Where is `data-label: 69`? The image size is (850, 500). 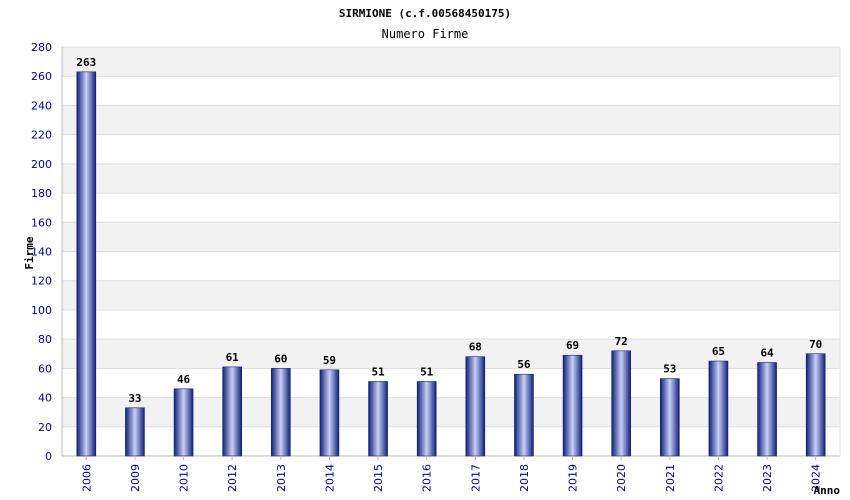 data-label: 69 is located at coordinates (572, 345).